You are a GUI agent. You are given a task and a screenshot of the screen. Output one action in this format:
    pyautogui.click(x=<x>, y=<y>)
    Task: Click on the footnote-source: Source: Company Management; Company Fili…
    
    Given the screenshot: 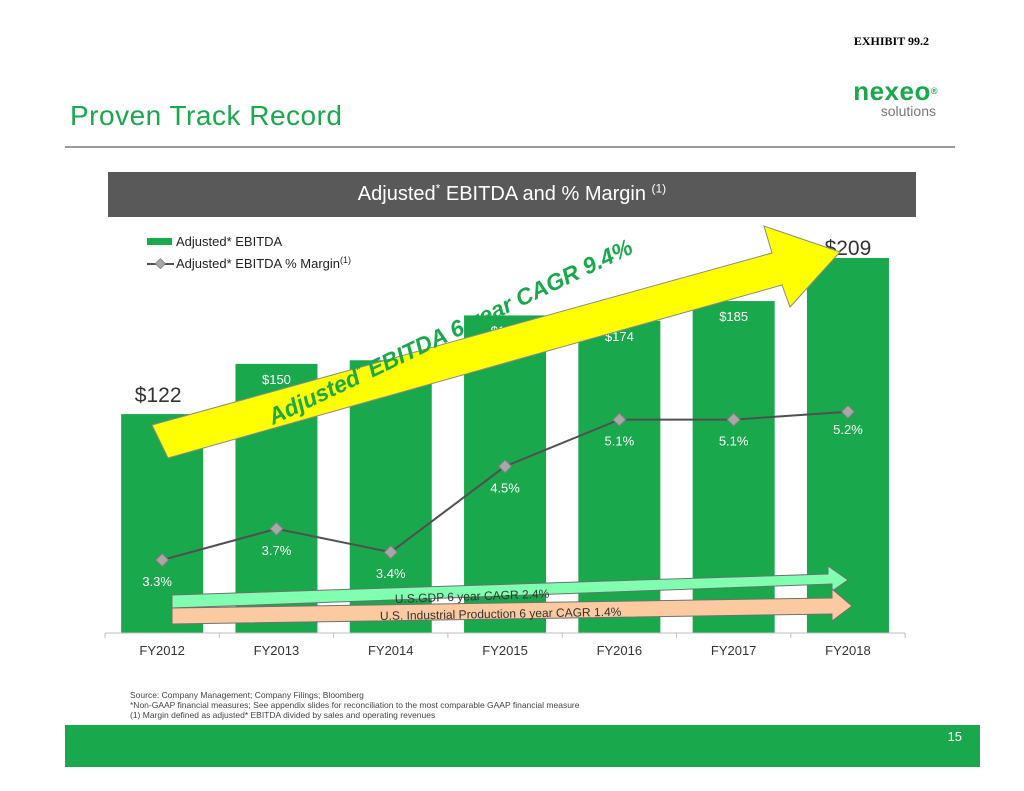 What is the action you would take?
    pyautogui.click(x=247, y=695)
    